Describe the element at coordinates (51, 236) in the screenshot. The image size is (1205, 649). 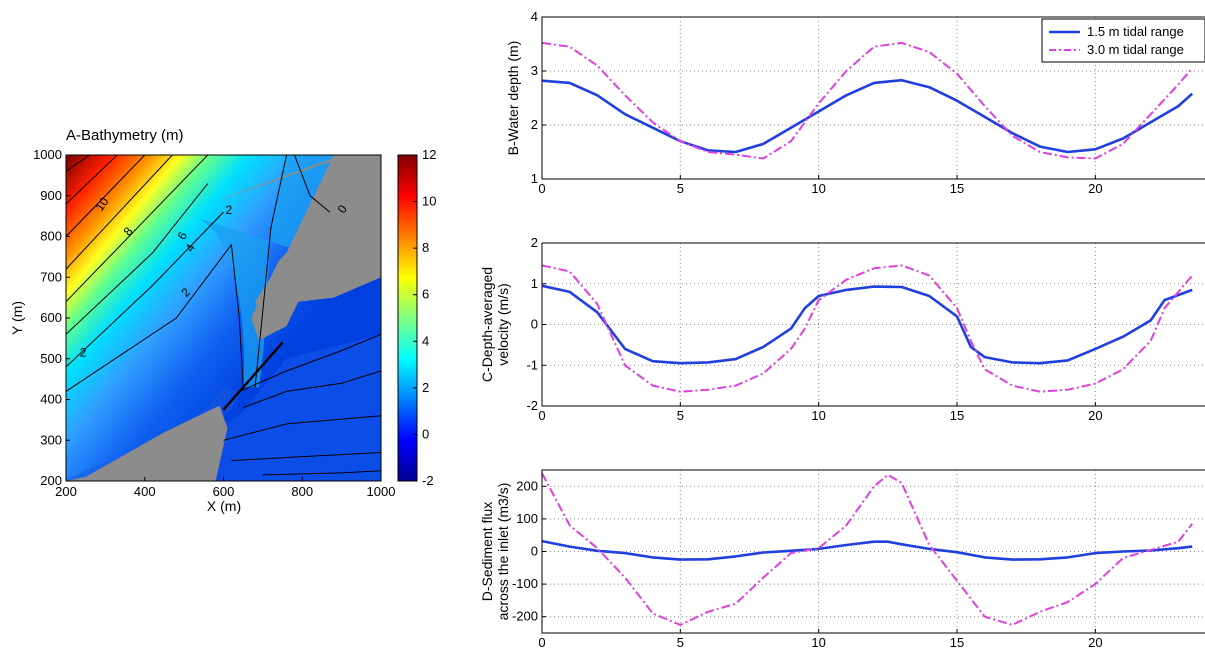
I see `y-tick-label: 800` at that location.